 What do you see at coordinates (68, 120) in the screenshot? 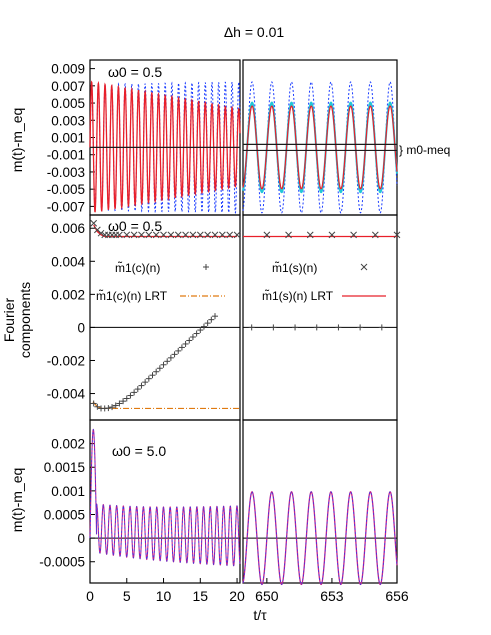
I see `y-tick-label: 0.003` at bounding box center [68, 120].